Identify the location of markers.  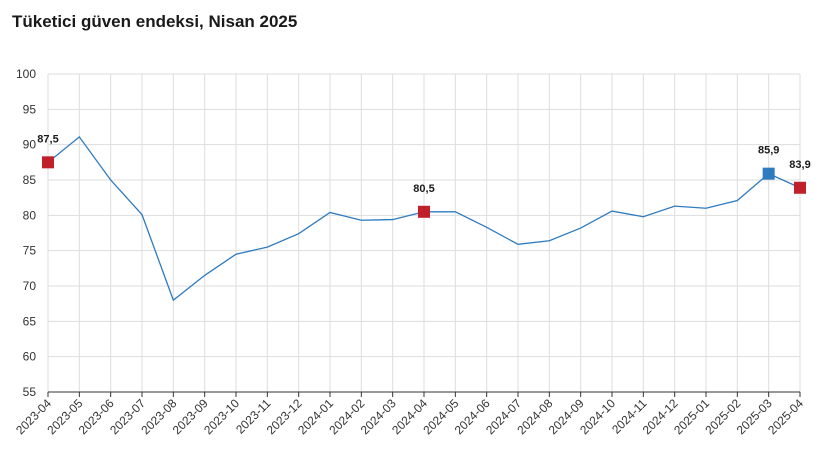
(424, 187).